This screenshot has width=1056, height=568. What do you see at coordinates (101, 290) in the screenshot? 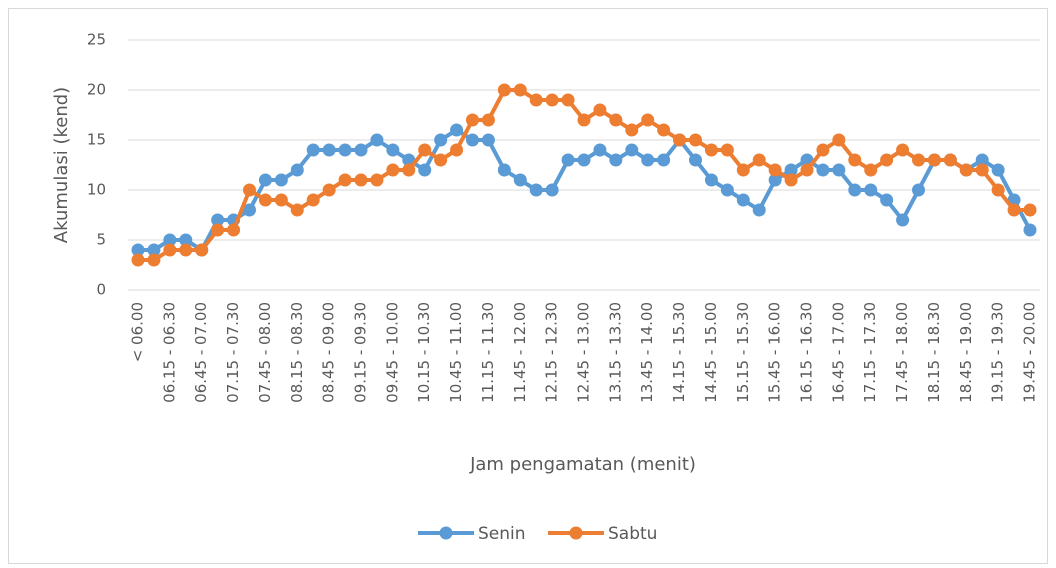
I see `y-tick-label: 0` at bounding box center [101, 290].